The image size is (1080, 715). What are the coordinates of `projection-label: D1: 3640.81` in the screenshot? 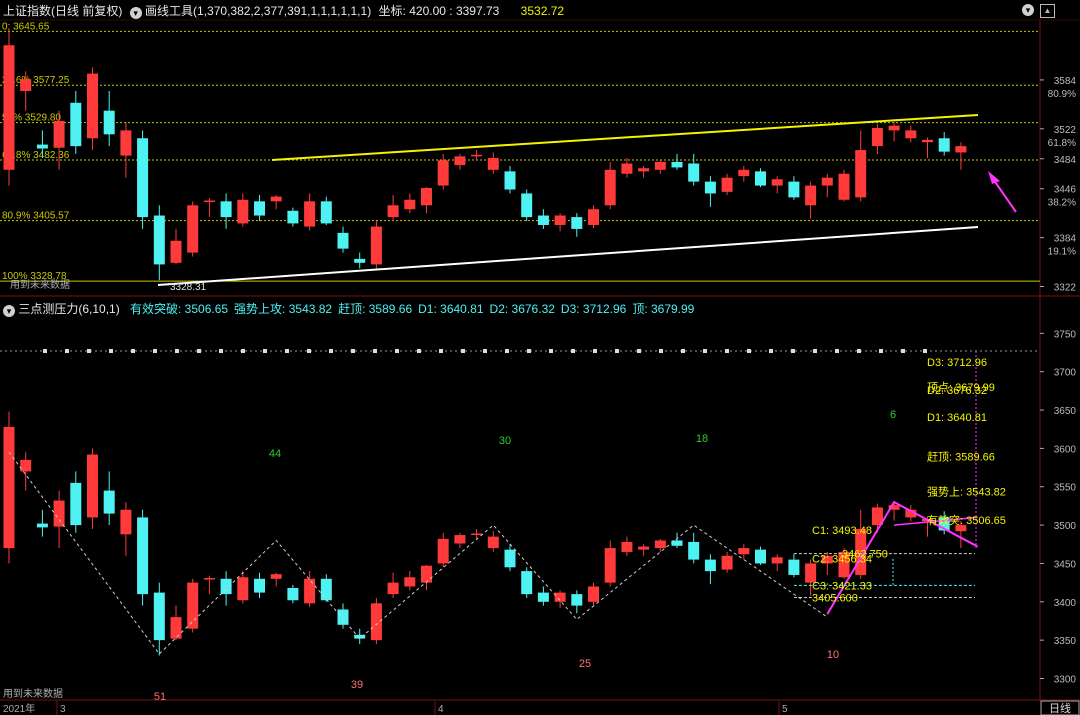 It's located at (957, 418).